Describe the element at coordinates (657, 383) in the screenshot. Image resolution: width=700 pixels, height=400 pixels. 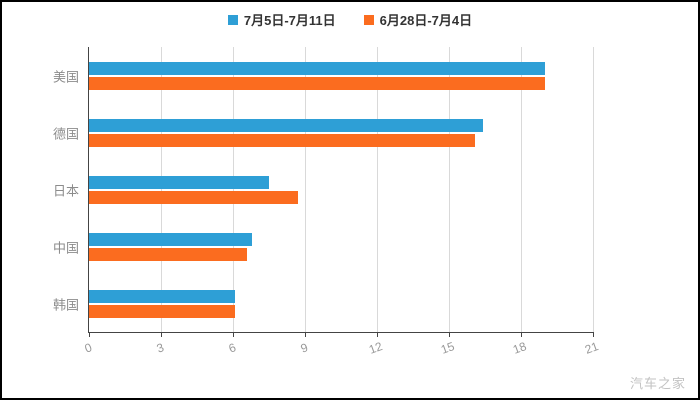
I see `watermark: 汽车之家` at that location.